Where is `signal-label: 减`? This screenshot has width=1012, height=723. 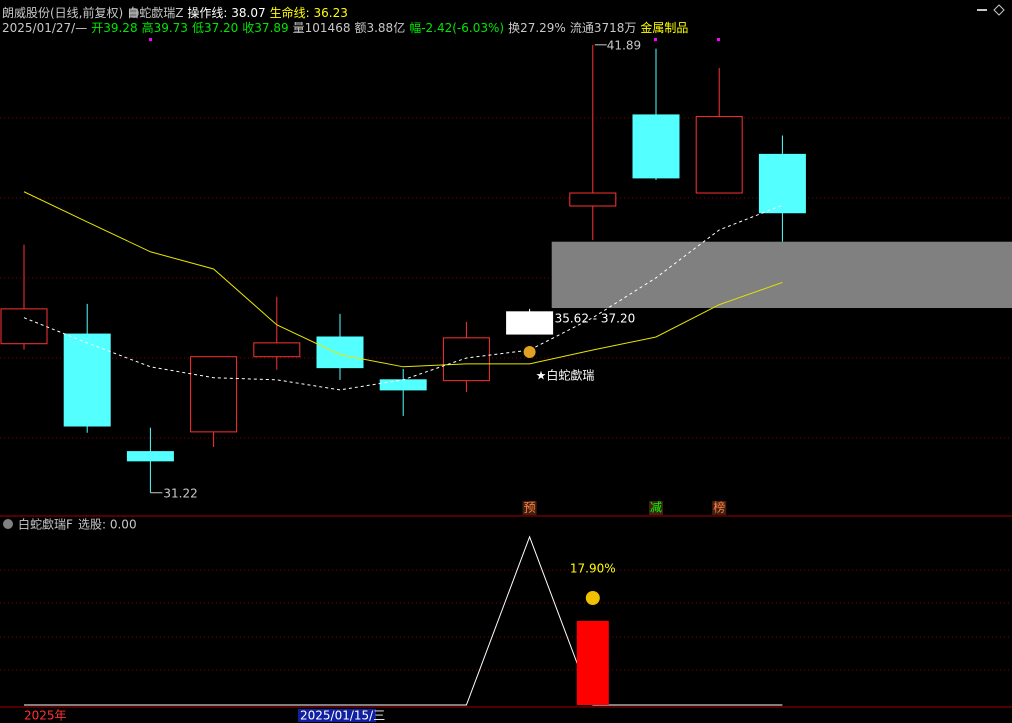
signal-label: 减 is located at coordinates (656, 508).